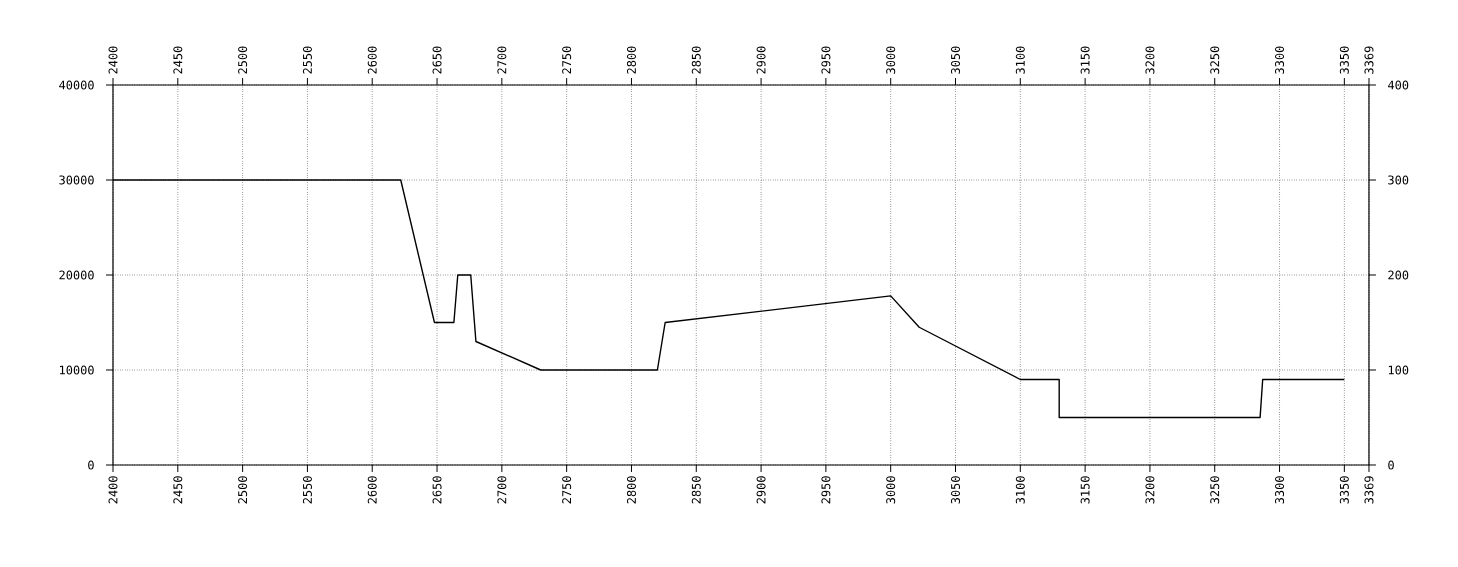 Image resolution: width=1458 pixels, height=567 pixels. I want to click on x2-tick-label: 3100, so click(1020, 490).